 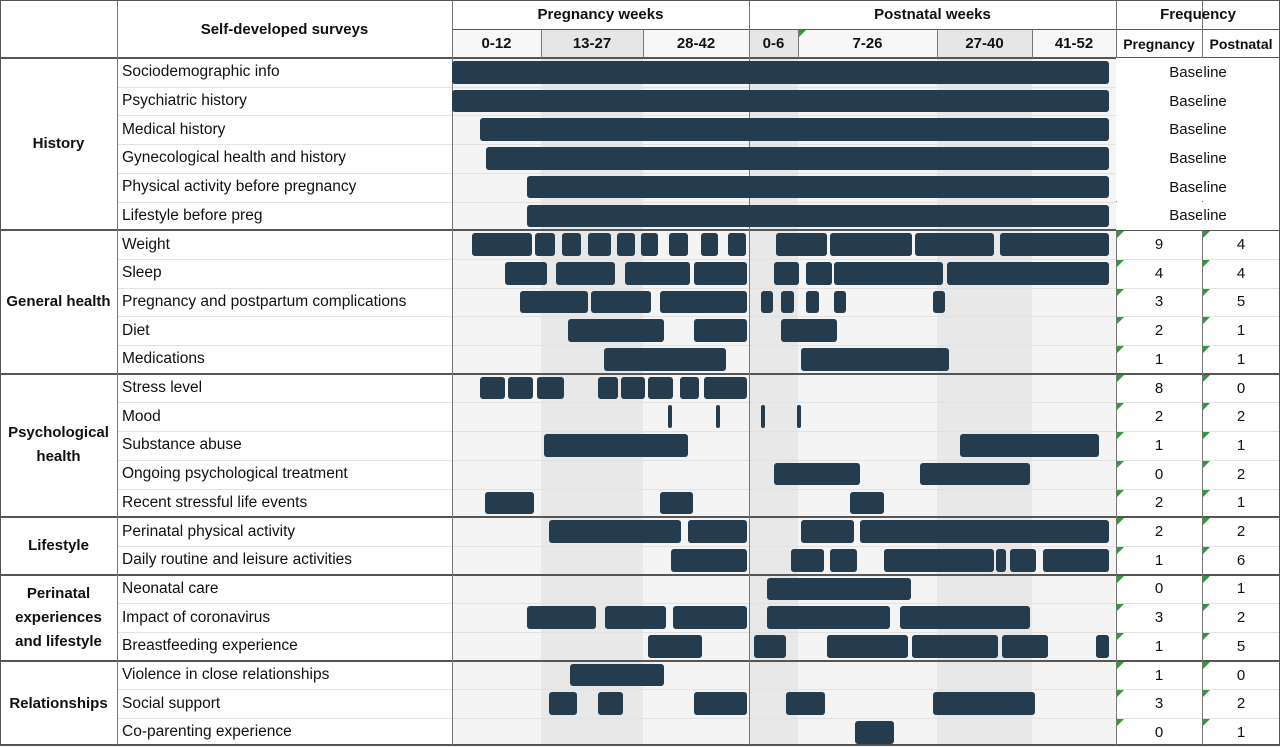 I want to click on header-bottom-border, so click(x=640, y=58).